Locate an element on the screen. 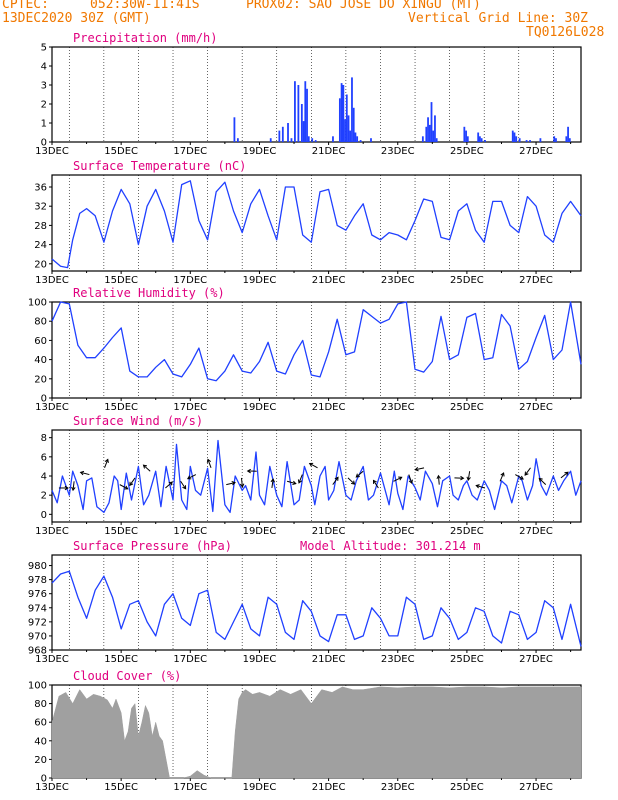  panel-frame-pressure is located at coordinates (316, 602).